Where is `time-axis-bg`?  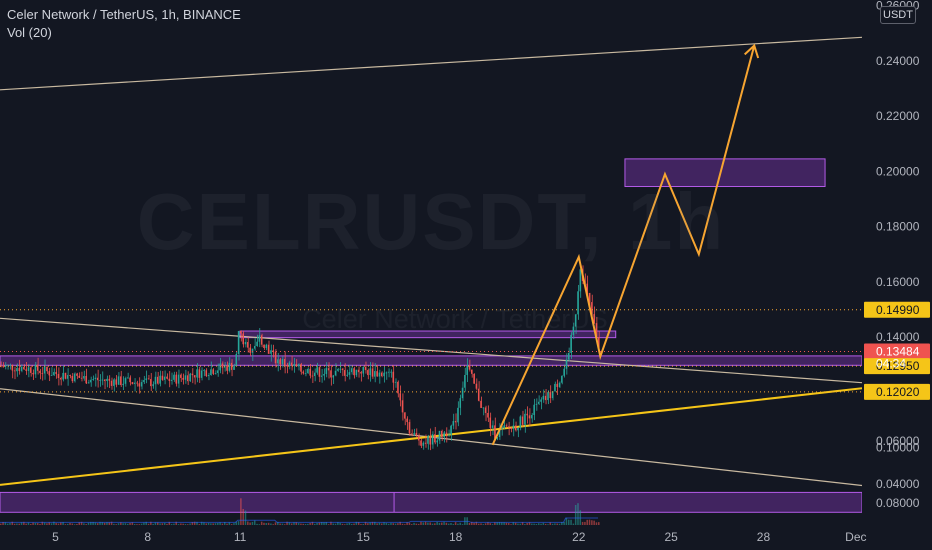 time-axis-bg is located at coordinates (466, 537).